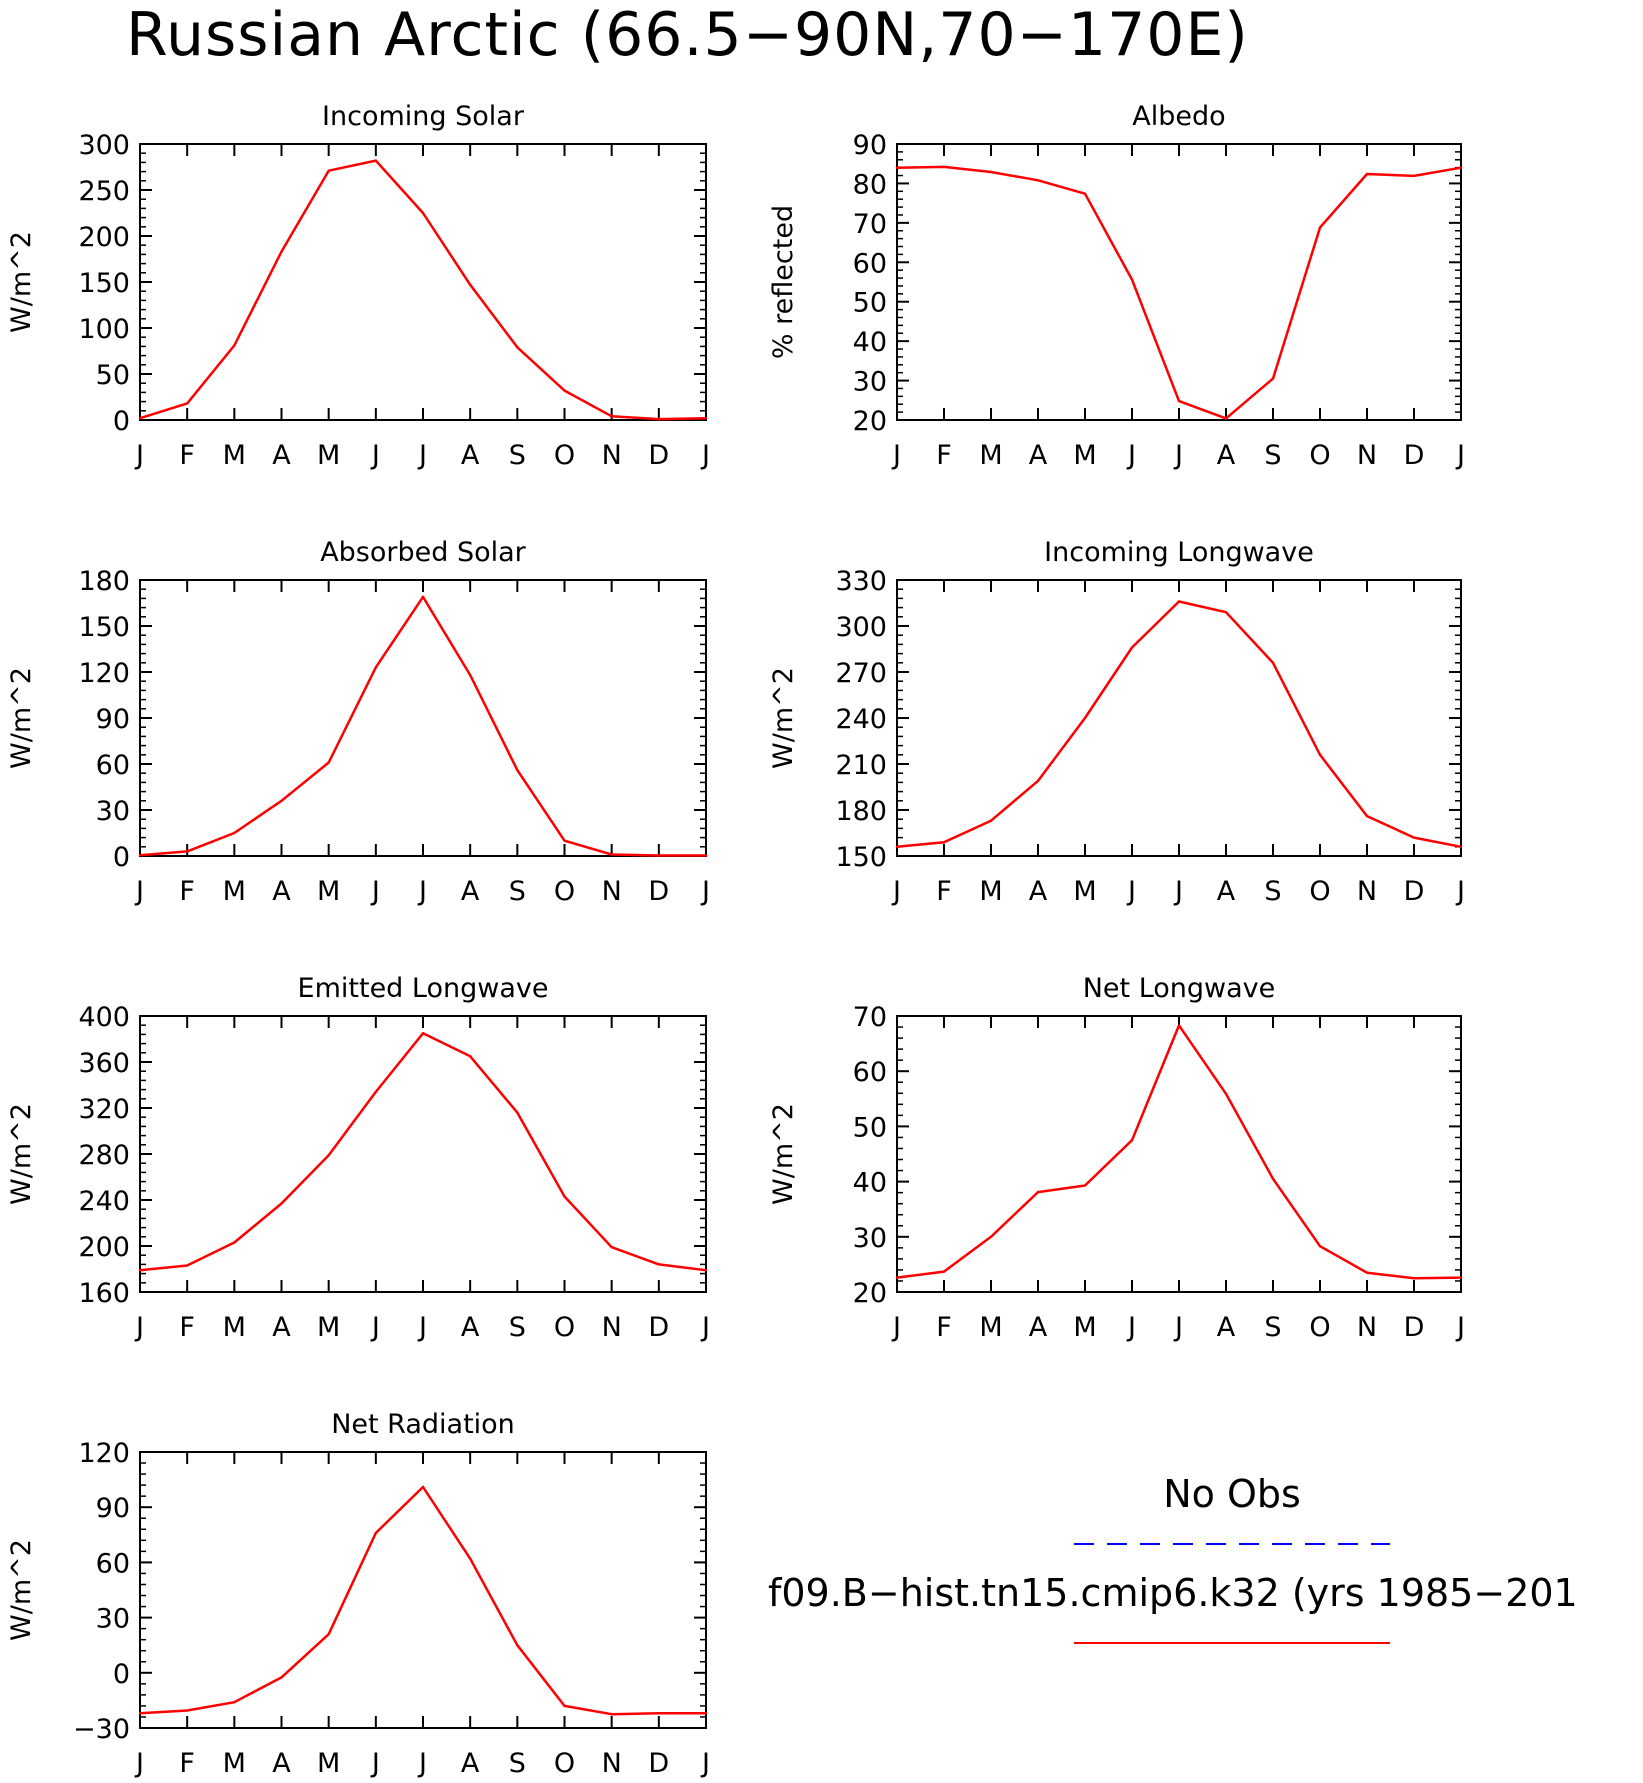  What do you see at coordinates (113, 1563) in the screenshot?
I see `y-tick-label: 60` at bounding box center [113, 1563].